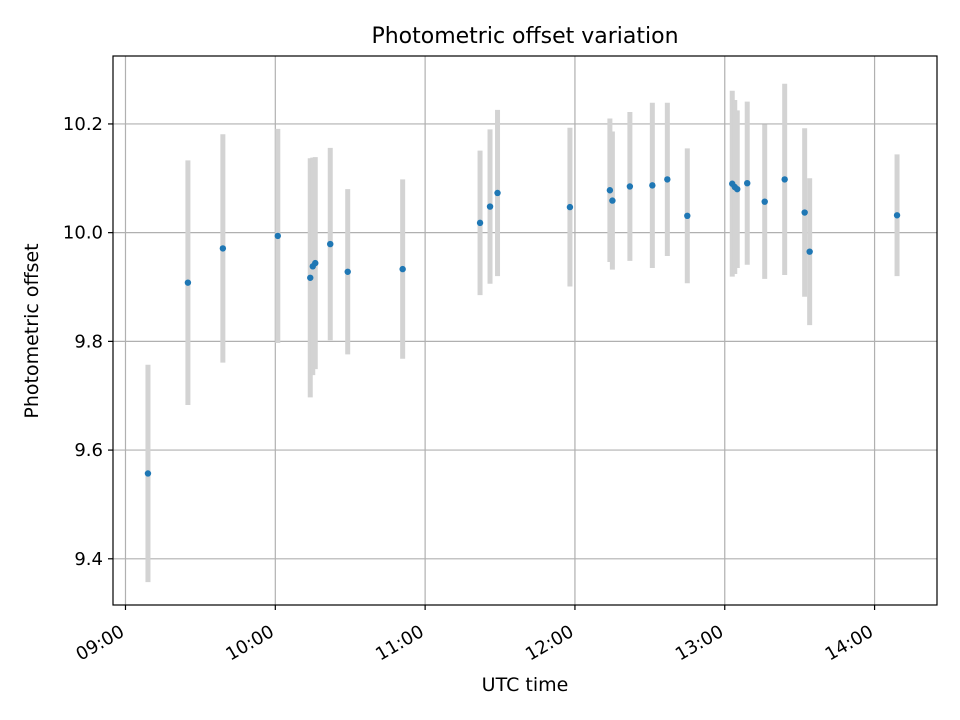 Image resolution: width=960 pixels, height=720 pixels. I want to click on y-axis-label: Photometric offset, so click(32, 330).